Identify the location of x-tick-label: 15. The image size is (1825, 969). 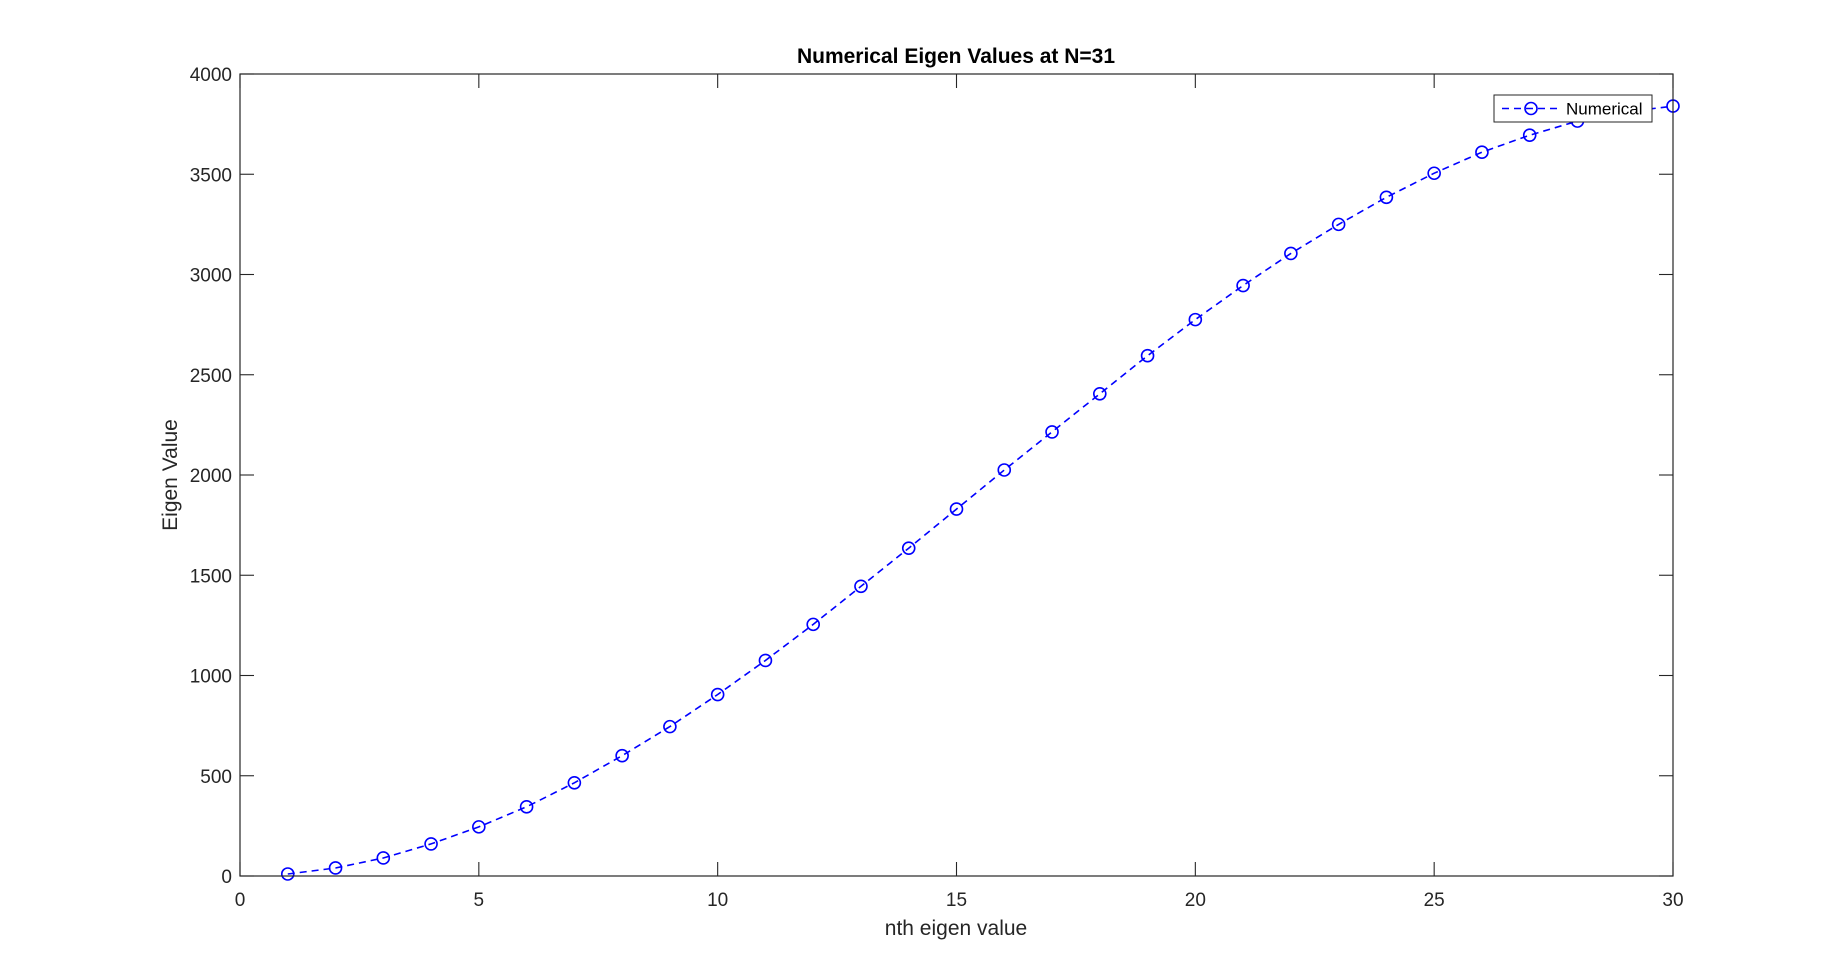
(956, 900).